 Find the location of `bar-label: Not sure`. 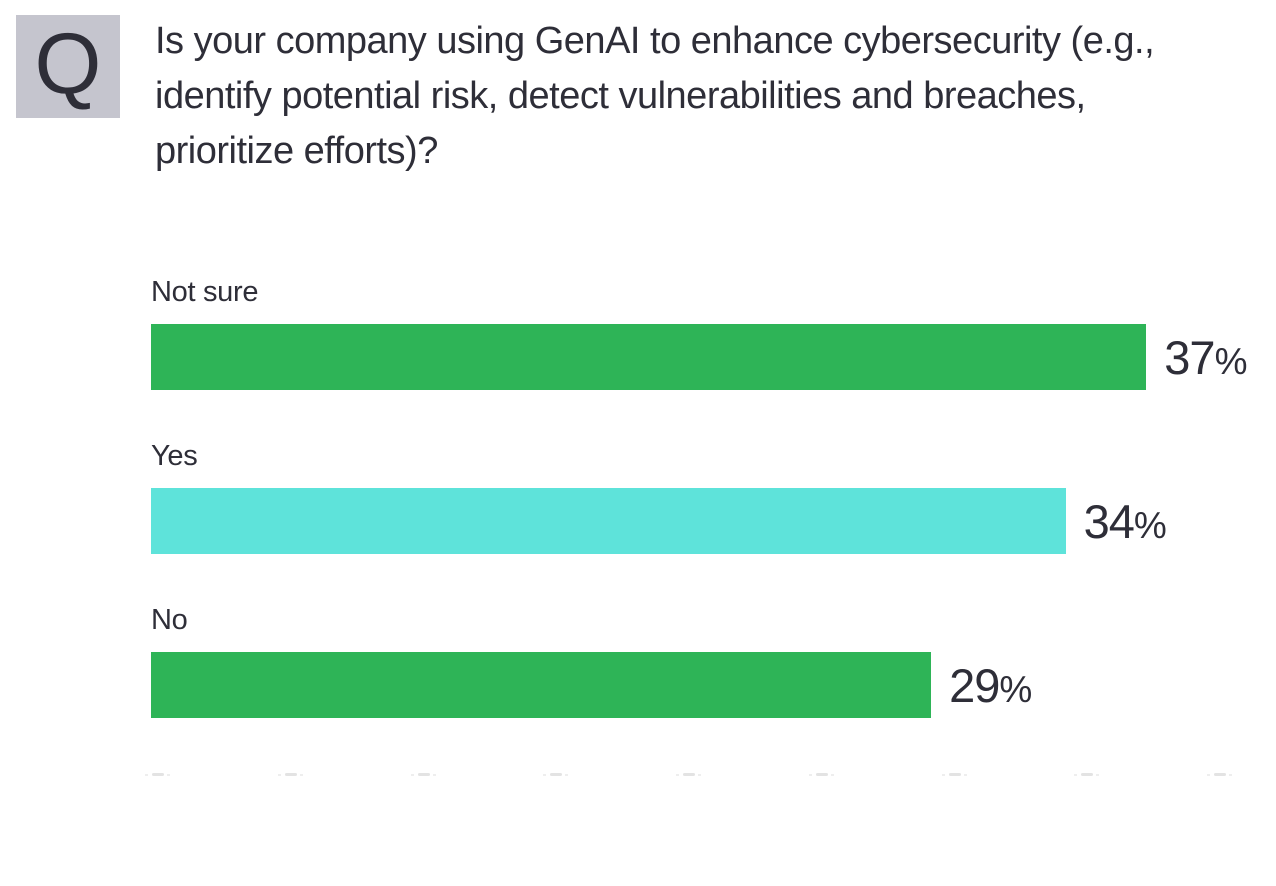

bar-label: Not sure is located at coordinates (205, 292).